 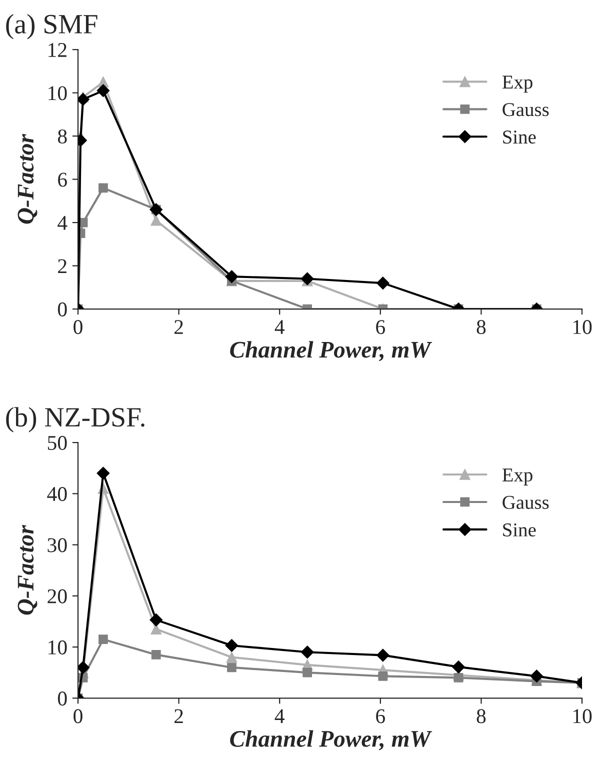 What do you see at coordinates (57, 596) in the screenshot?
I see `y-tick-label: 20` at bounding box center [57, 596].